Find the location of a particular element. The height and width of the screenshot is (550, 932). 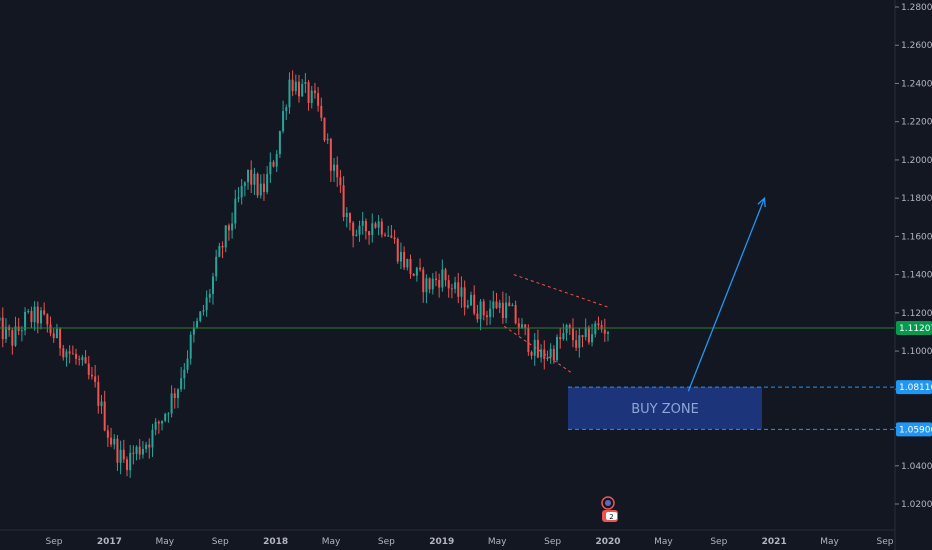

current-price-label: 1.11207 is located at coordinates (915, 329).